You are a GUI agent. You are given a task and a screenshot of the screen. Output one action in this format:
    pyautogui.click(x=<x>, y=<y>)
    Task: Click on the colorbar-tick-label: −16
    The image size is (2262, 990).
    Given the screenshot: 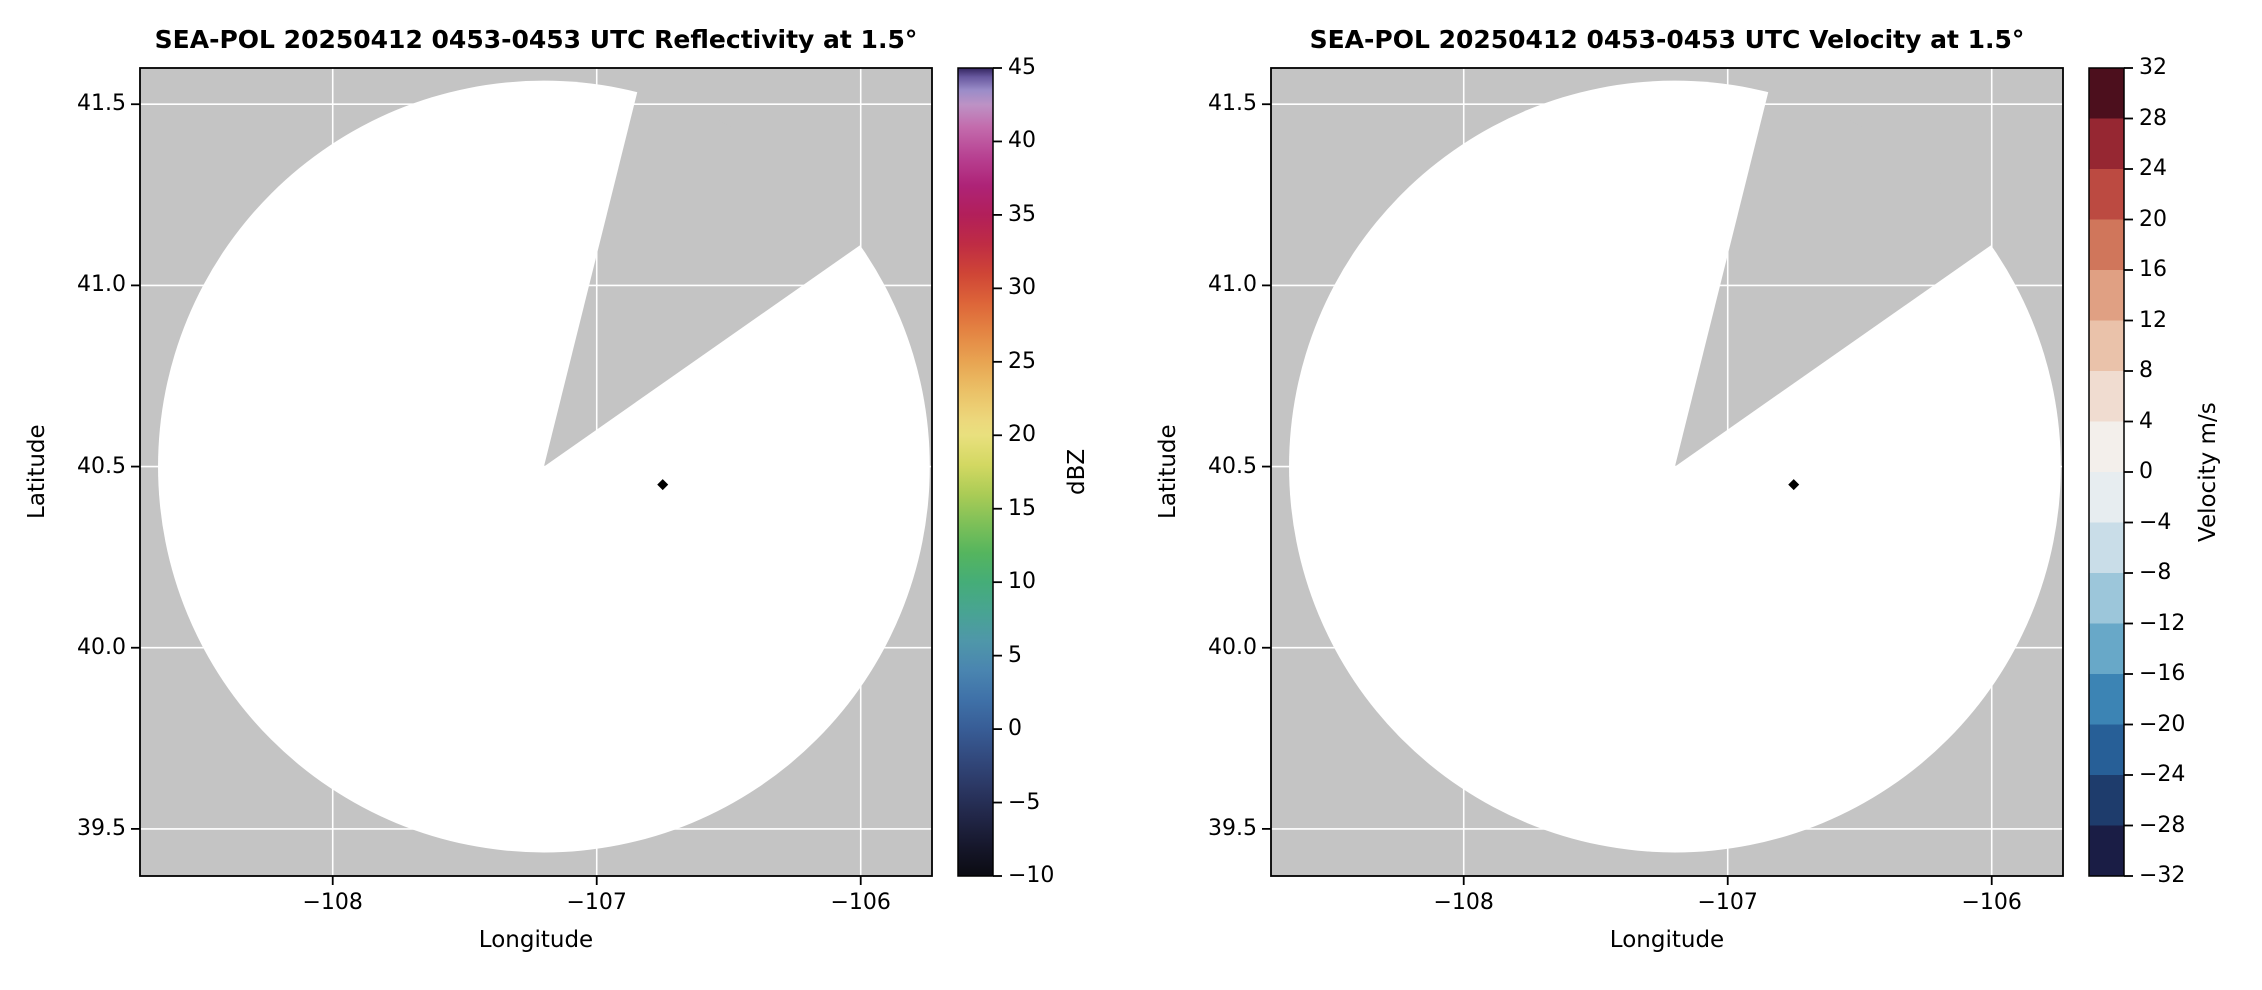 What is the action you would take?
    pyautogui.click(x=2162, y=673)
    